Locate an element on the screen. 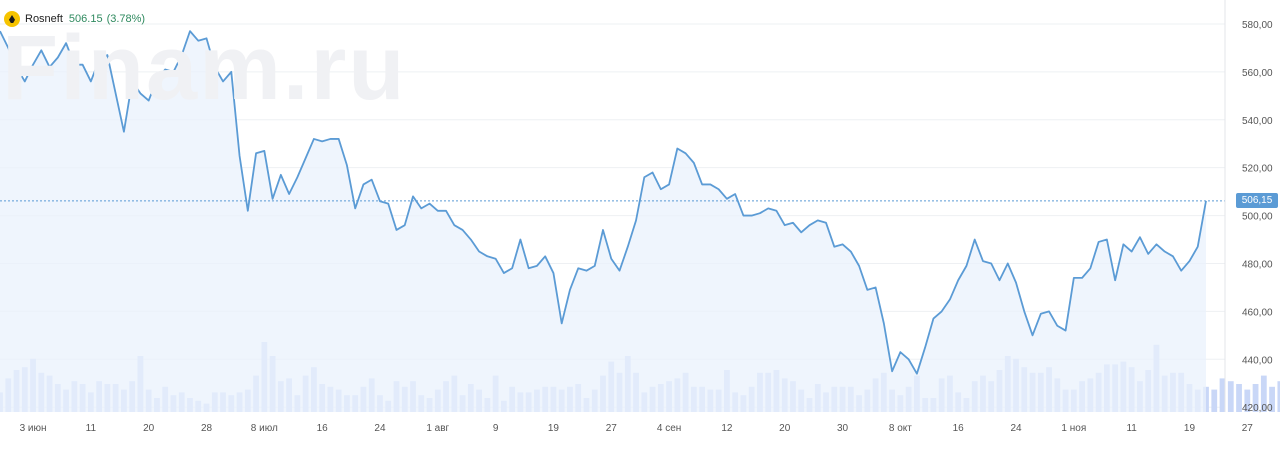 Image resolution: width=1280 pixels, height=451 pixels. last-price-tag: 506,15 is located at coordinates (1257, 201).